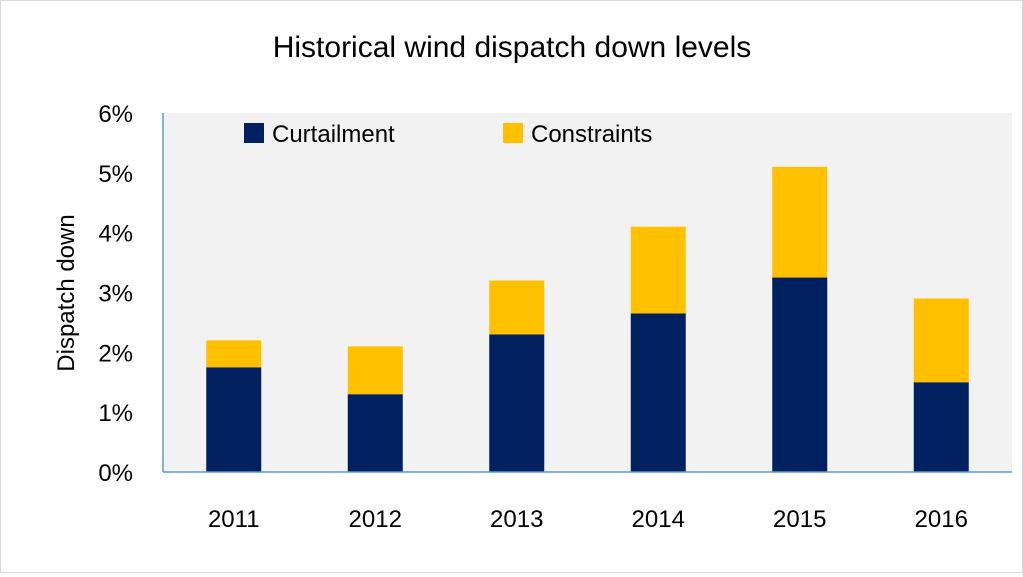  What do you see at coordinates (941, 519) in the screenshot?
I see `x-tick-label: 2016` at bounding box center [941, 519].